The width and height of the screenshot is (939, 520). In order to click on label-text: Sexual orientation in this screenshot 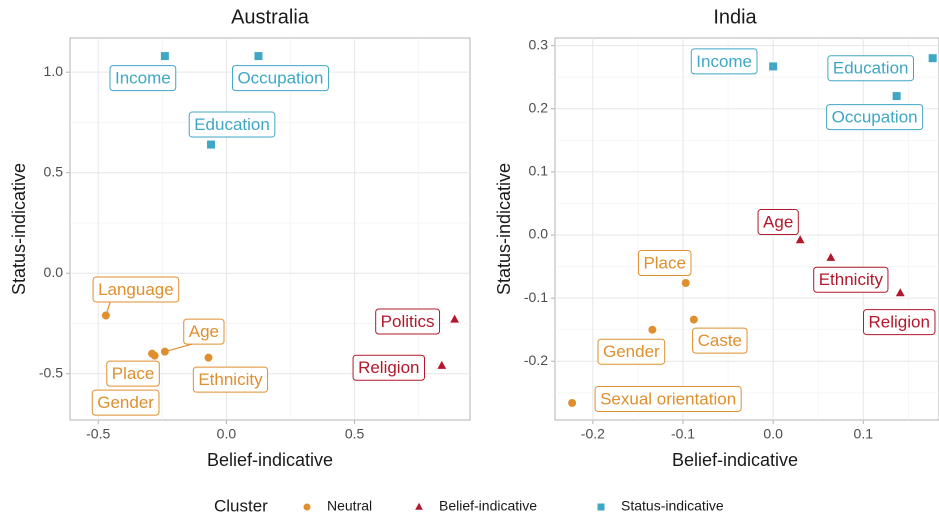, I will do `click(668, 398)`.